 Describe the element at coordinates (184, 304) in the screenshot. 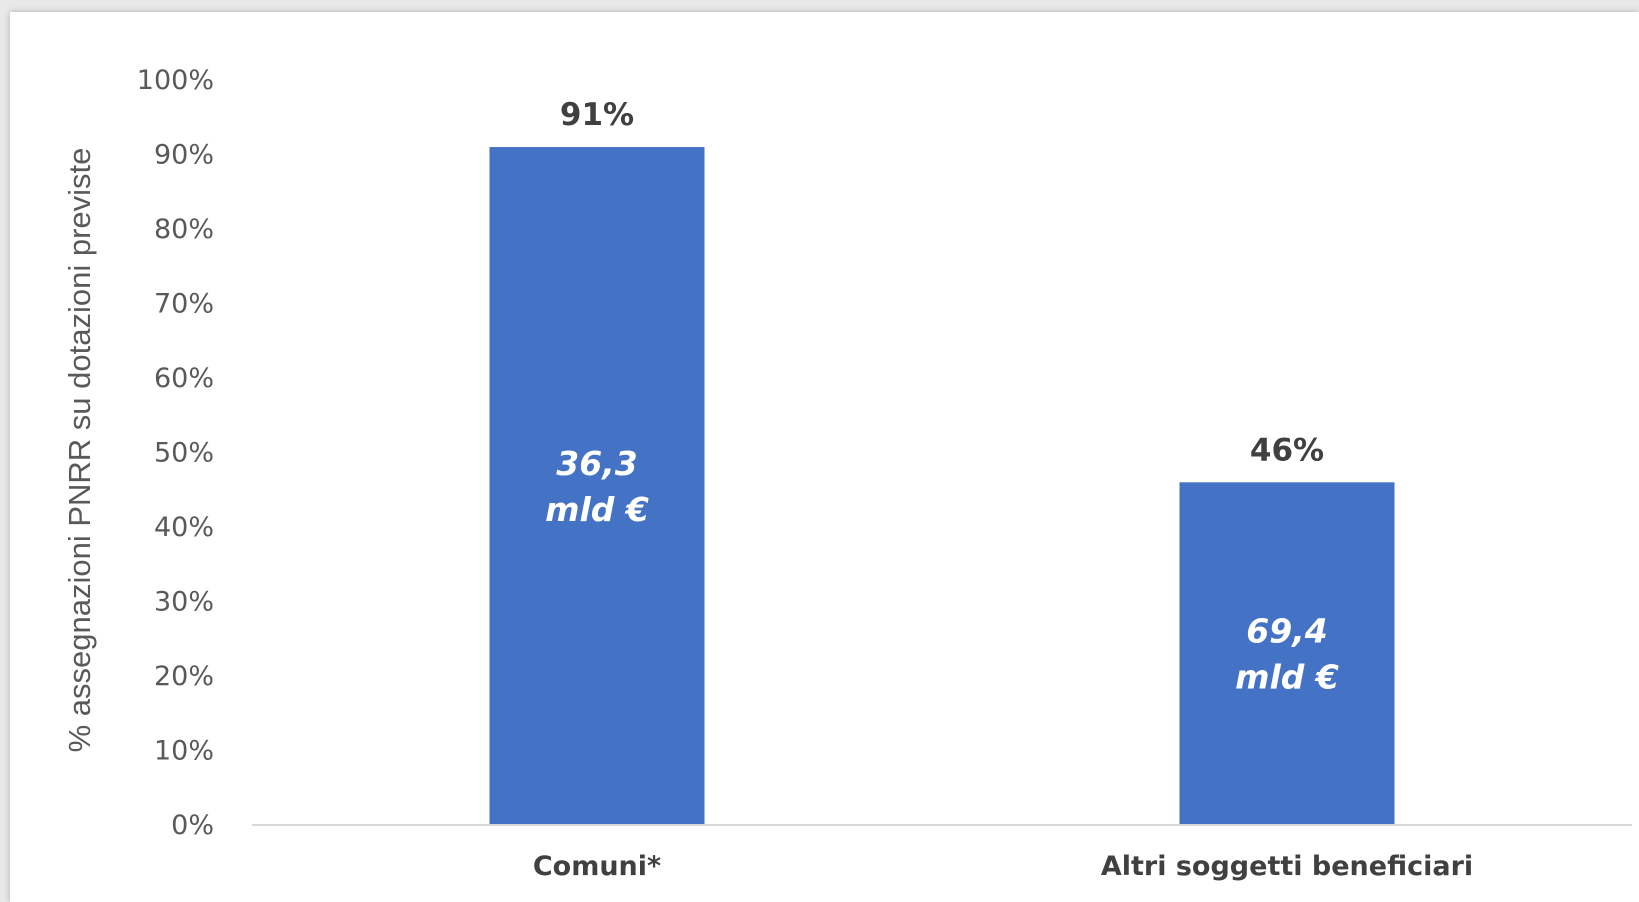

I see `y-tick-label: 70%` at that location.